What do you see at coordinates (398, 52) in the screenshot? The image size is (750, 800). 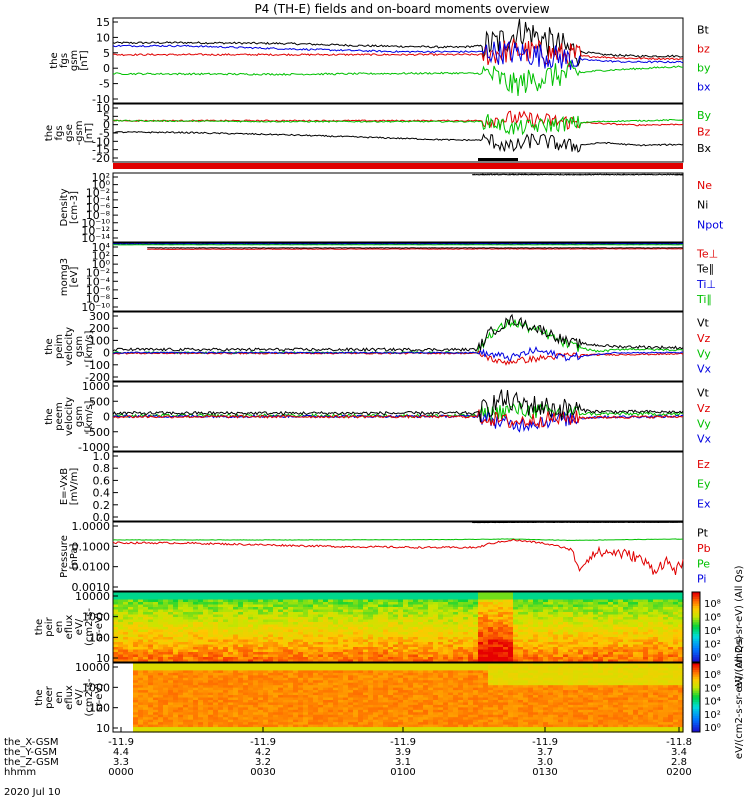 I see `series-bz` at bounding box center [398, 52].